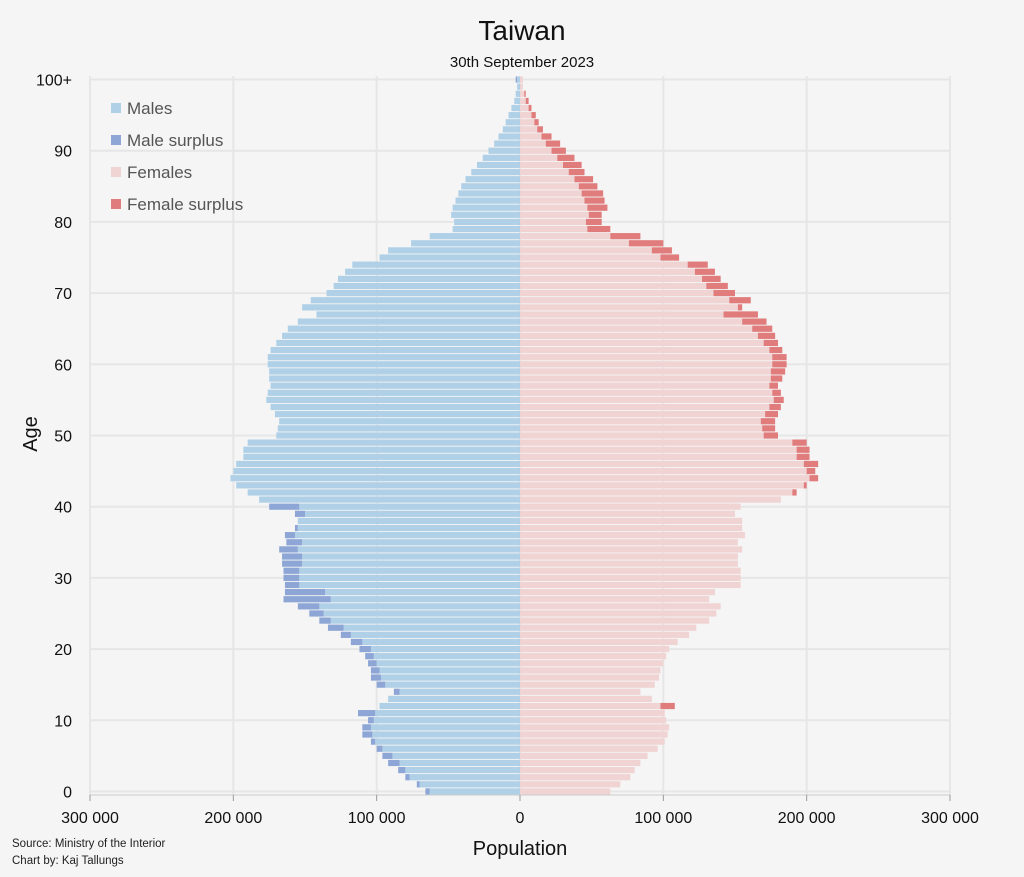 The height and width of the screenshot is (877, 1024). Describe the element at coordinates (63, 365) in the screenshot. I see `y-tick-label-6: 60` at that location.